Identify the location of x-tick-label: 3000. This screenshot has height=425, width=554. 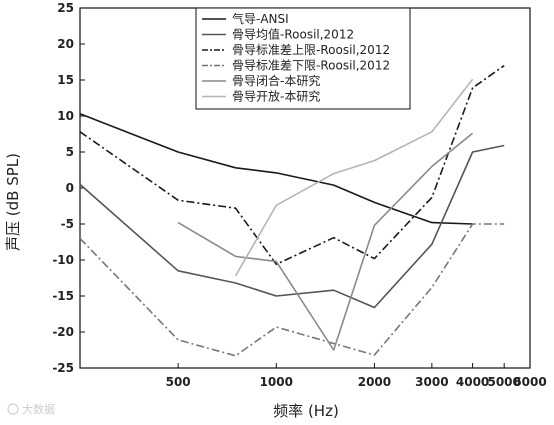
(431, 382).